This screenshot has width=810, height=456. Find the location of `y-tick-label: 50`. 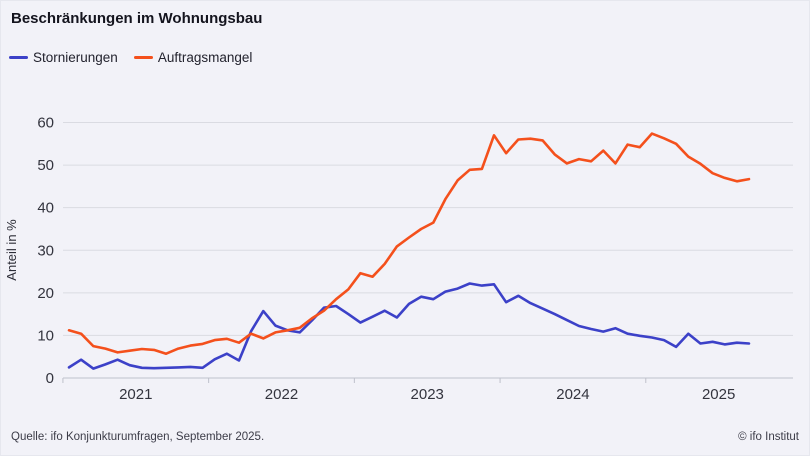

y-tick-label: 50 is located at coordinates (45, 165).